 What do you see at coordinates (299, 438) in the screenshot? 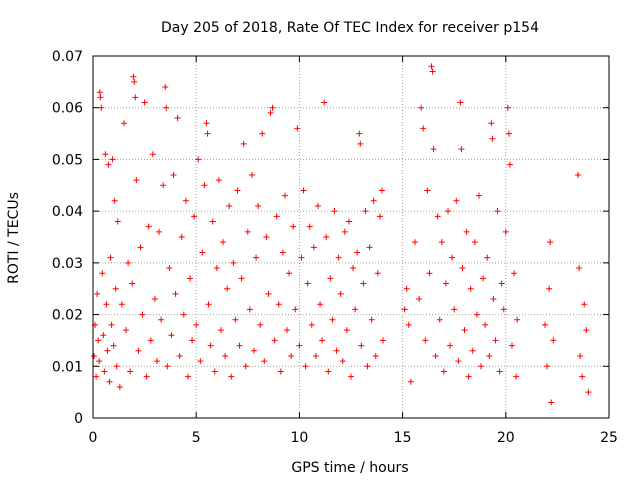
I see `x-tick-label: 10` at bounding box center [299, 438].